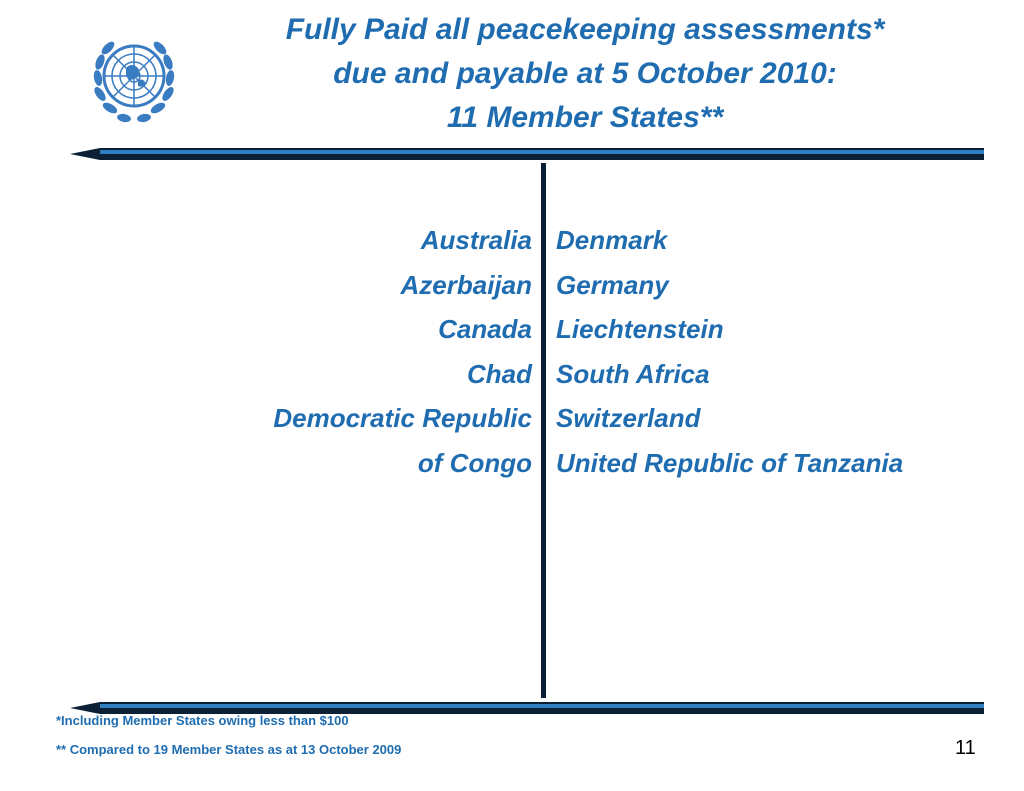 The image size is (1024, 791). Describe the element at coordinates (543, 430) in the screenshot. I see `column-divider` at that location.